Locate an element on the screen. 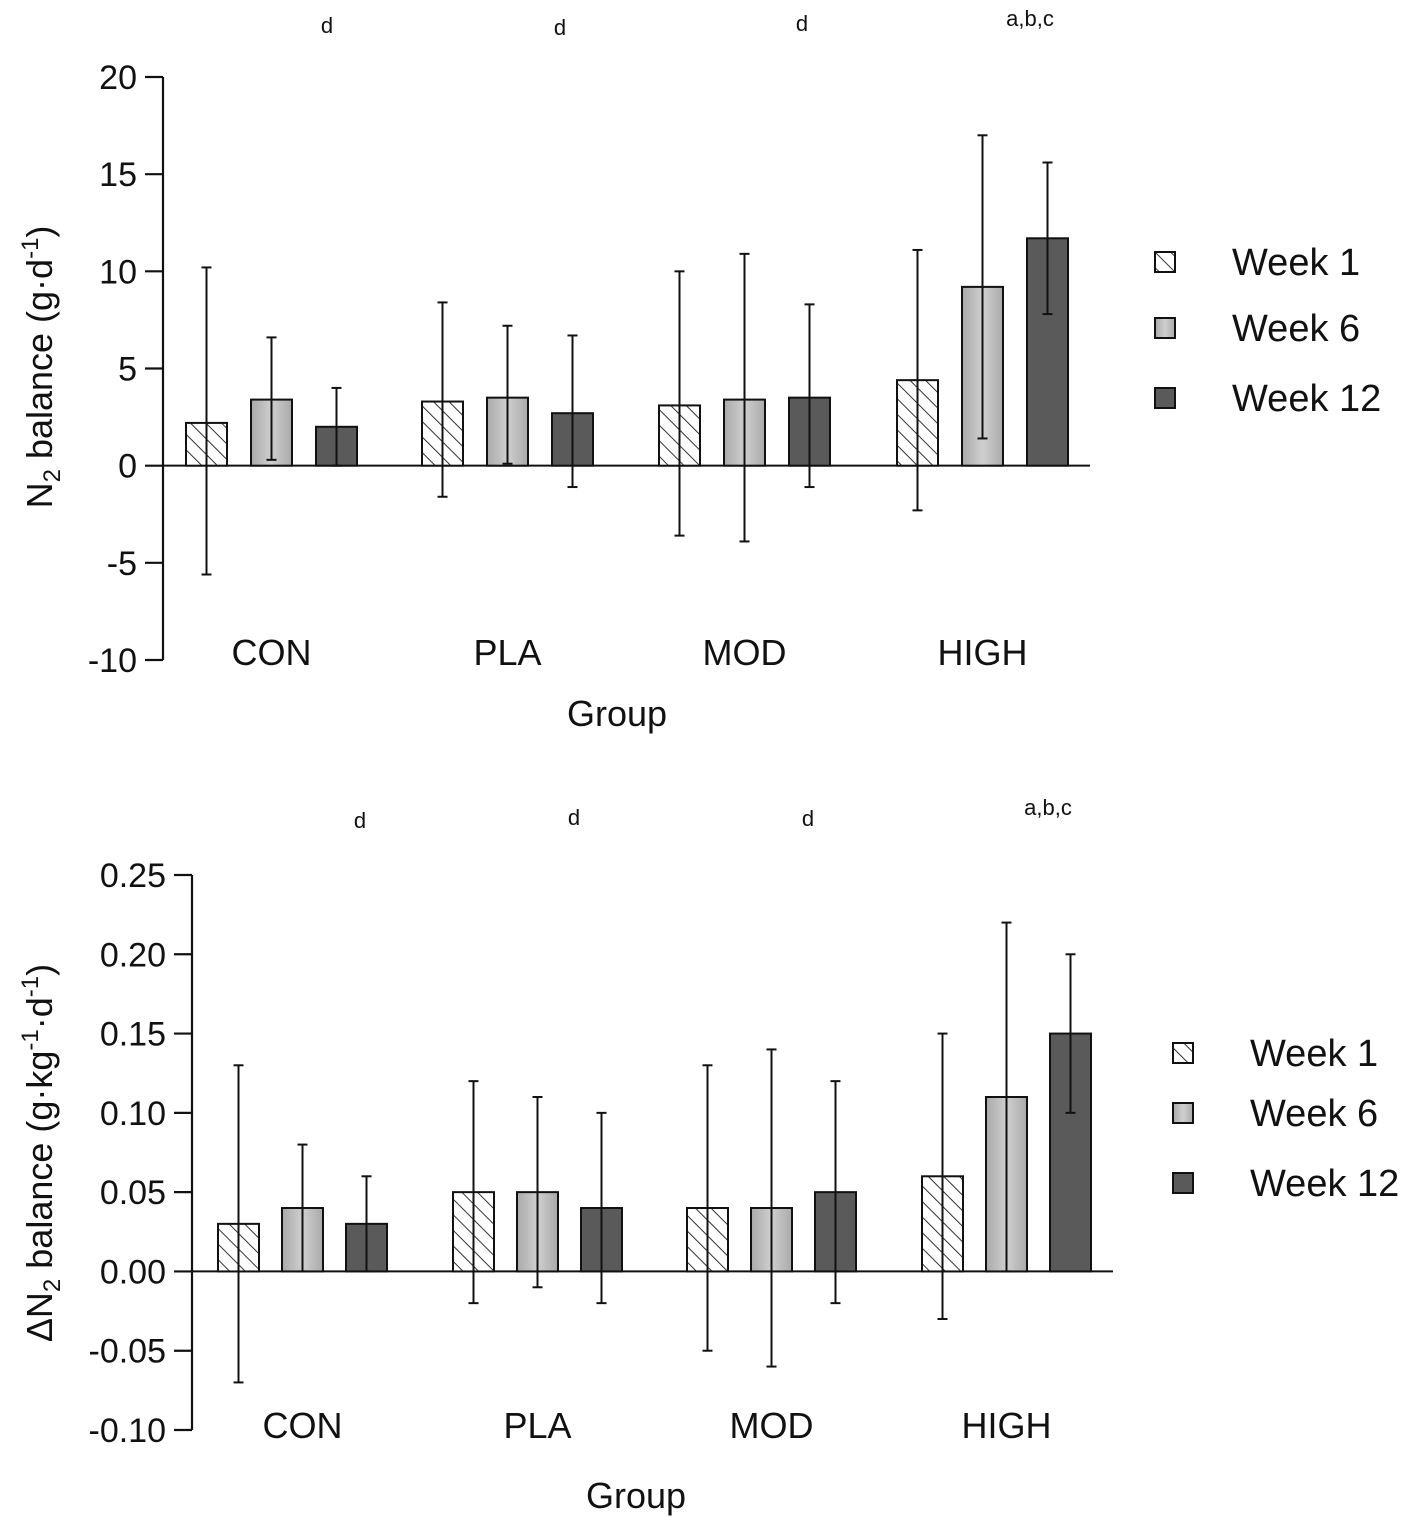 The width and height of the screenshot is (1418, 1524). svg-text: N2 balance (g·d-1) is located at coordinates (41, 367).